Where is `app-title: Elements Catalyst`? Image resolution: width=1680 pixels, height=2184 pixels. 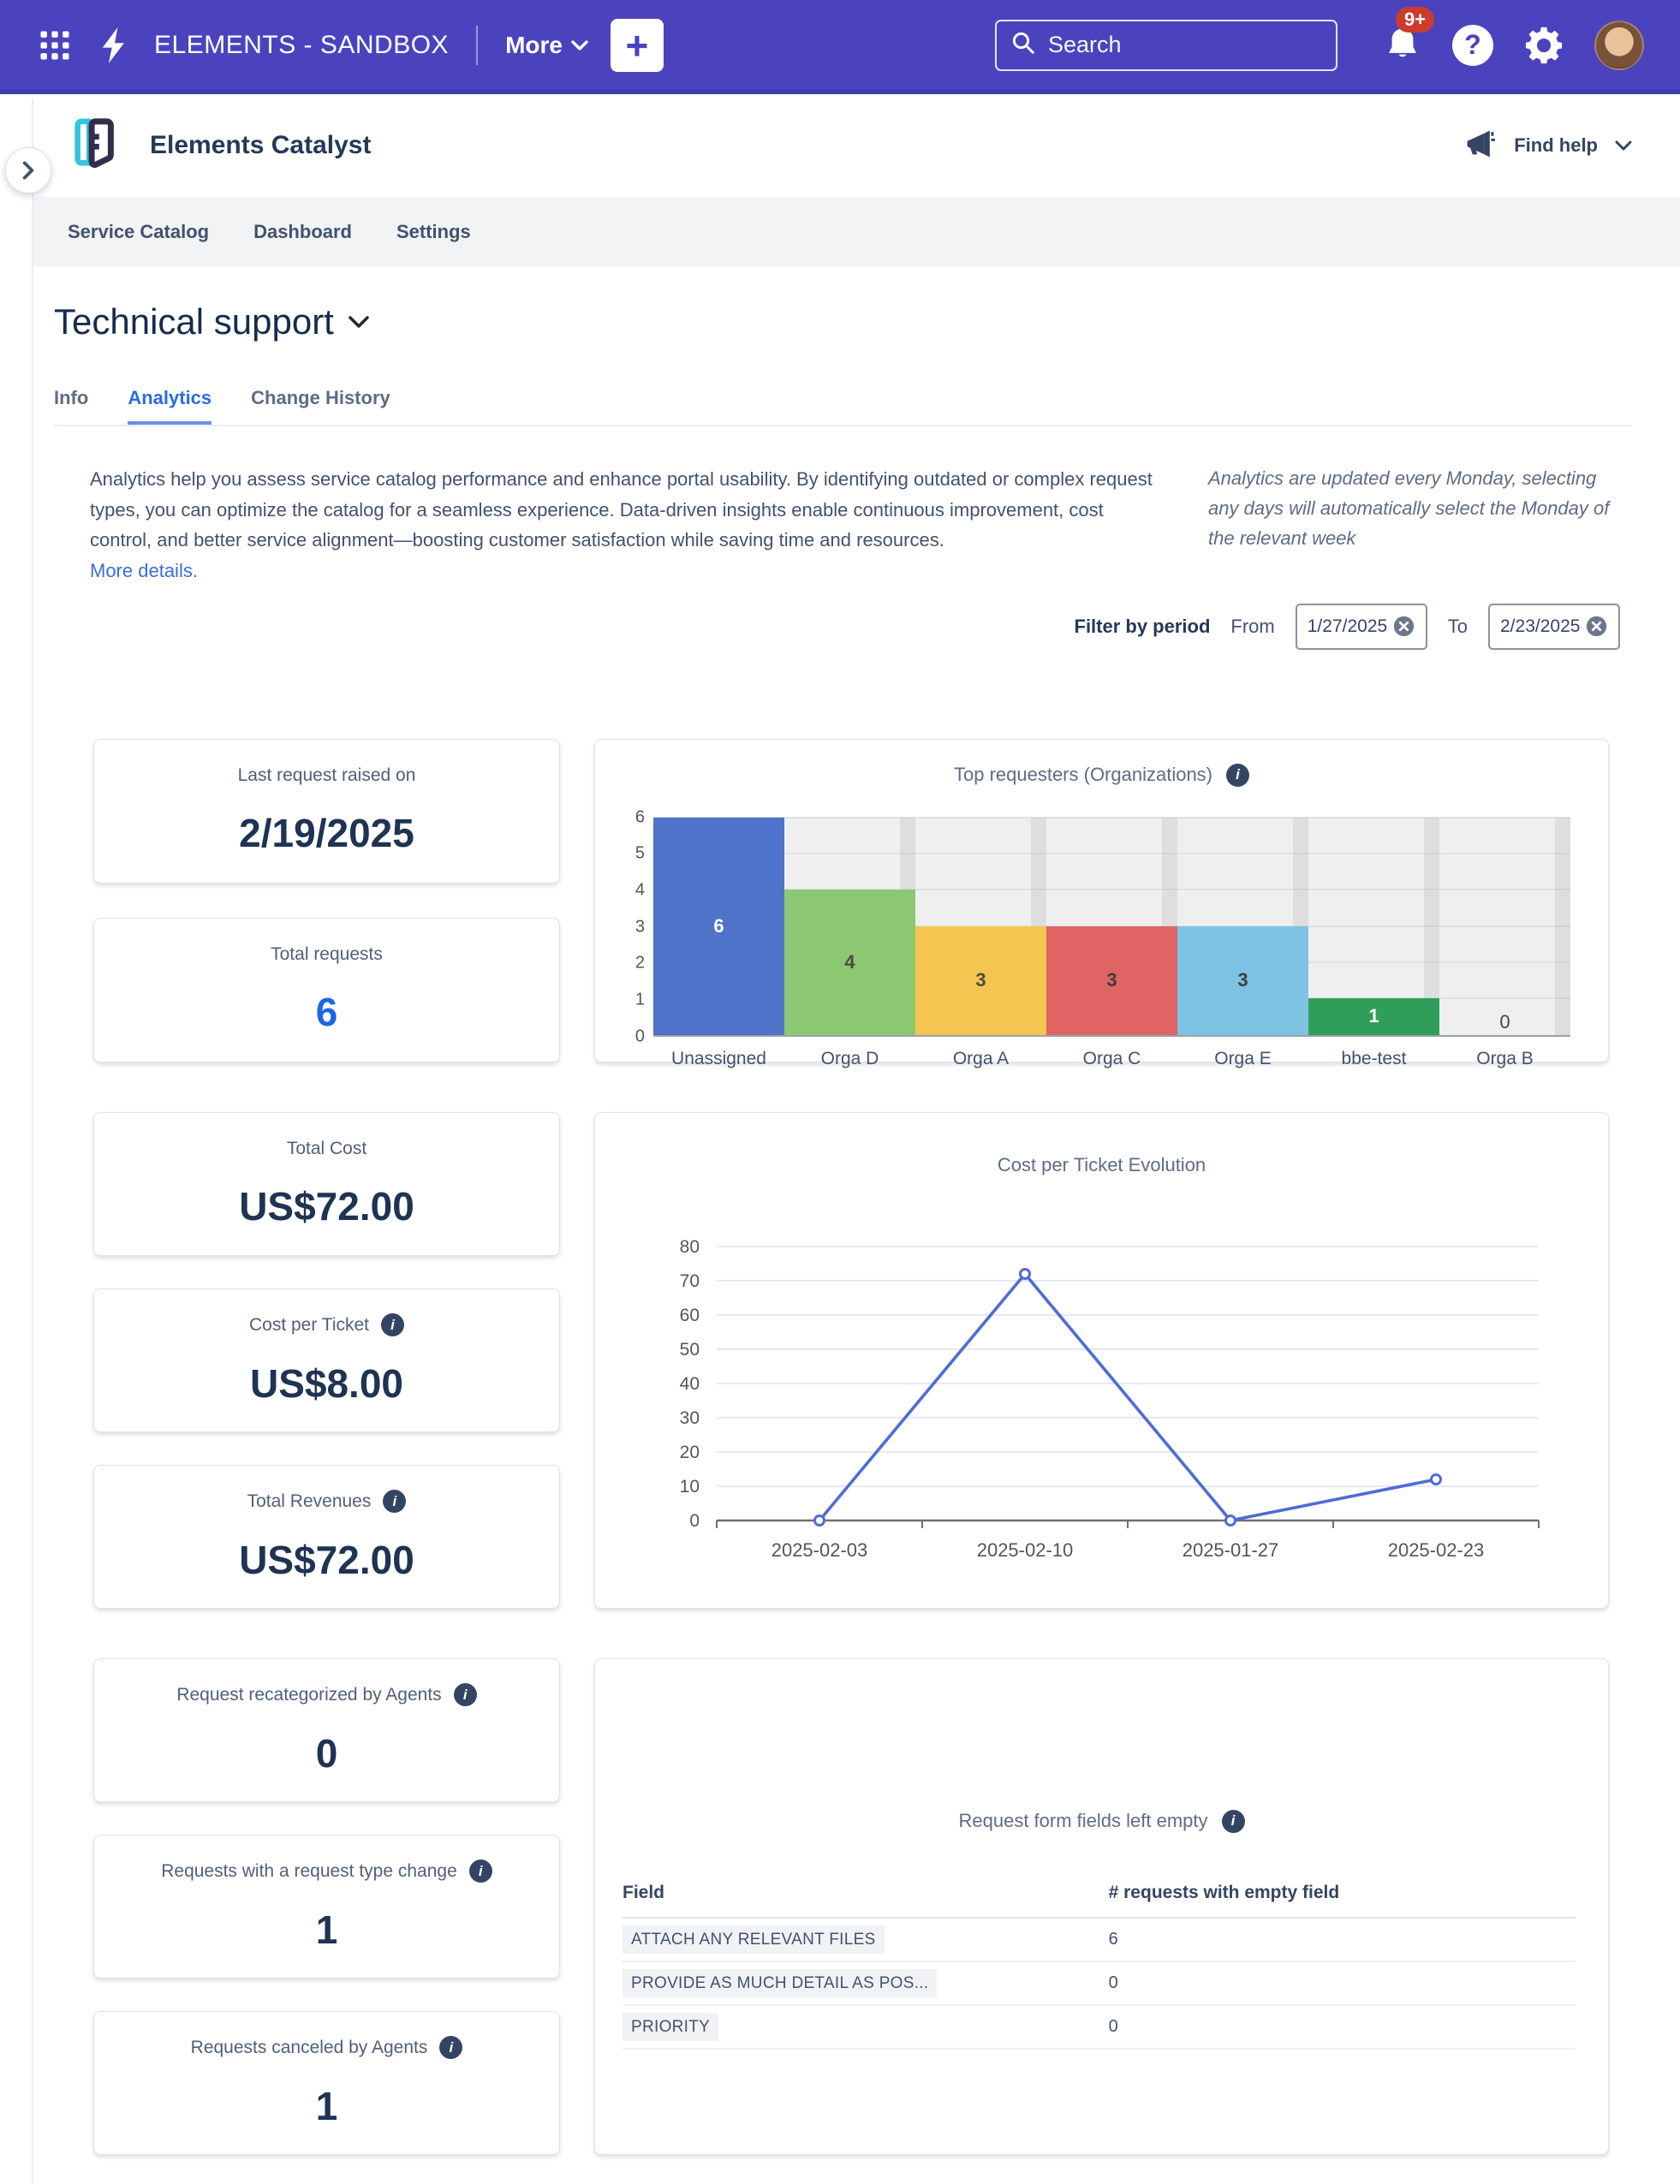
app-title: Elements Catalyst is located at coordinates (261, 145).